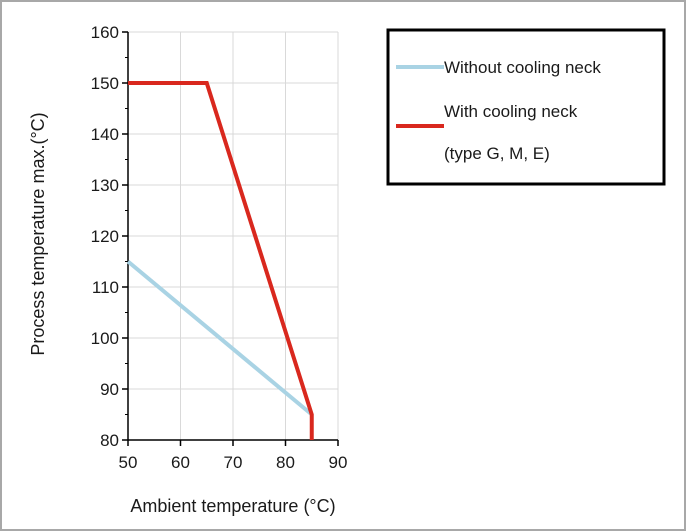 The height and width of the screenshot is (531, 686). Describe the element at coordinates (105, 185) in the screenshot. I see `y-tick-label-130: 130` at that location.